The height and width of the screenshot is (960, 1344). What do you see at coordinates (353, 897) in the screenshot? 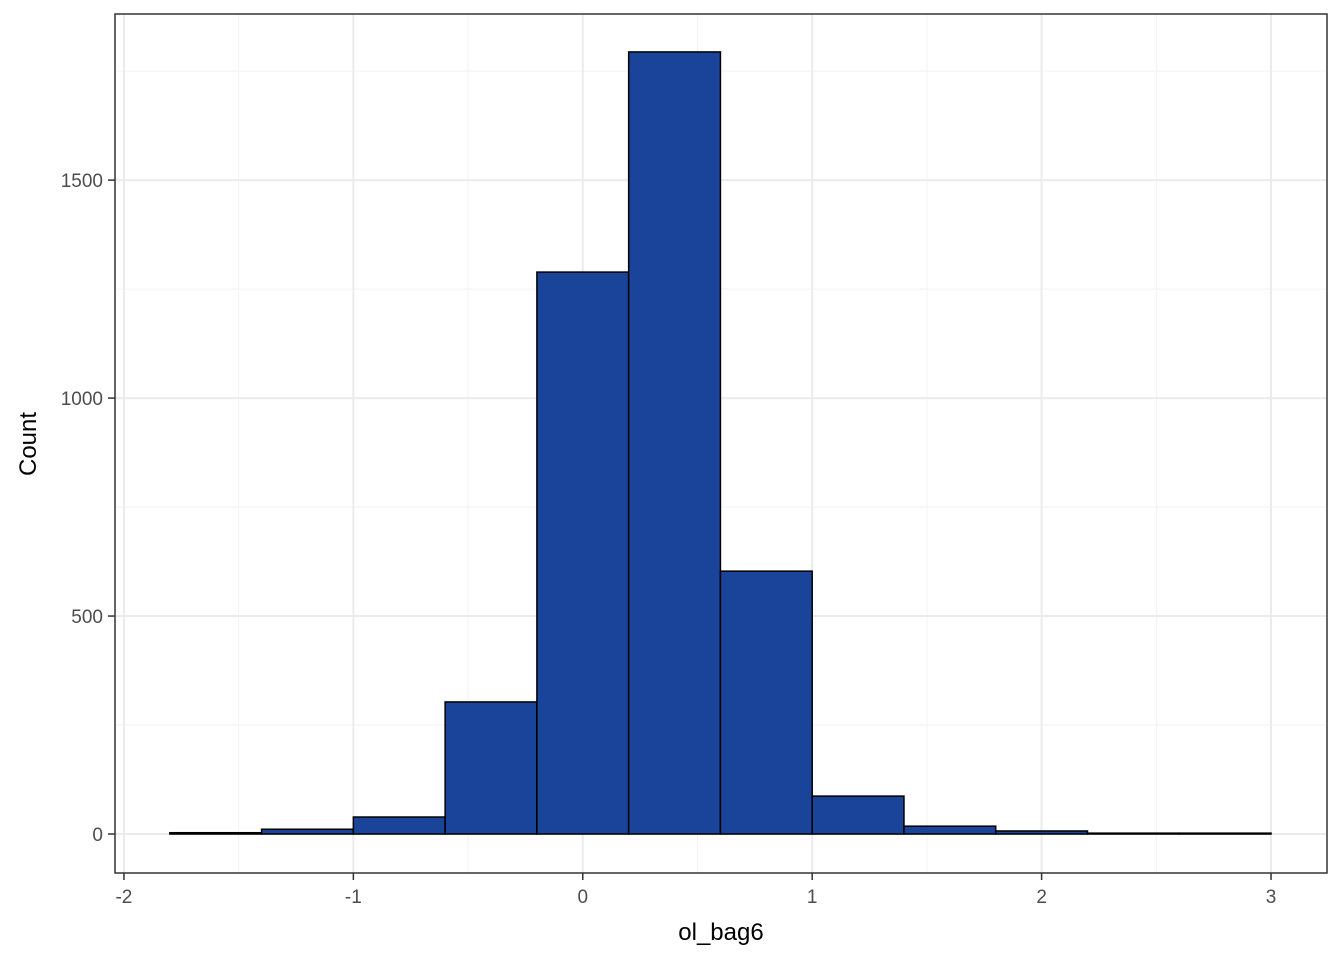
I see `x-tick-label: -1` at bounding box center [353, 897].